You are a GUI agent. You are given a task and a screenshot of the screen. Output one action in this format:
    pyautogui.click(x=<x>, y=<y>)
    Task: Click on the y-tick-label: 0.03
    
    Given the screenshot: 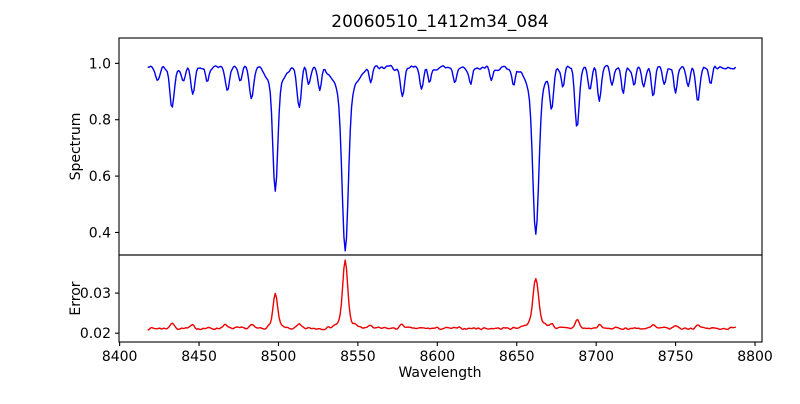 What is the action you would take?
    pyautogui.click(x=95, y=294)
    